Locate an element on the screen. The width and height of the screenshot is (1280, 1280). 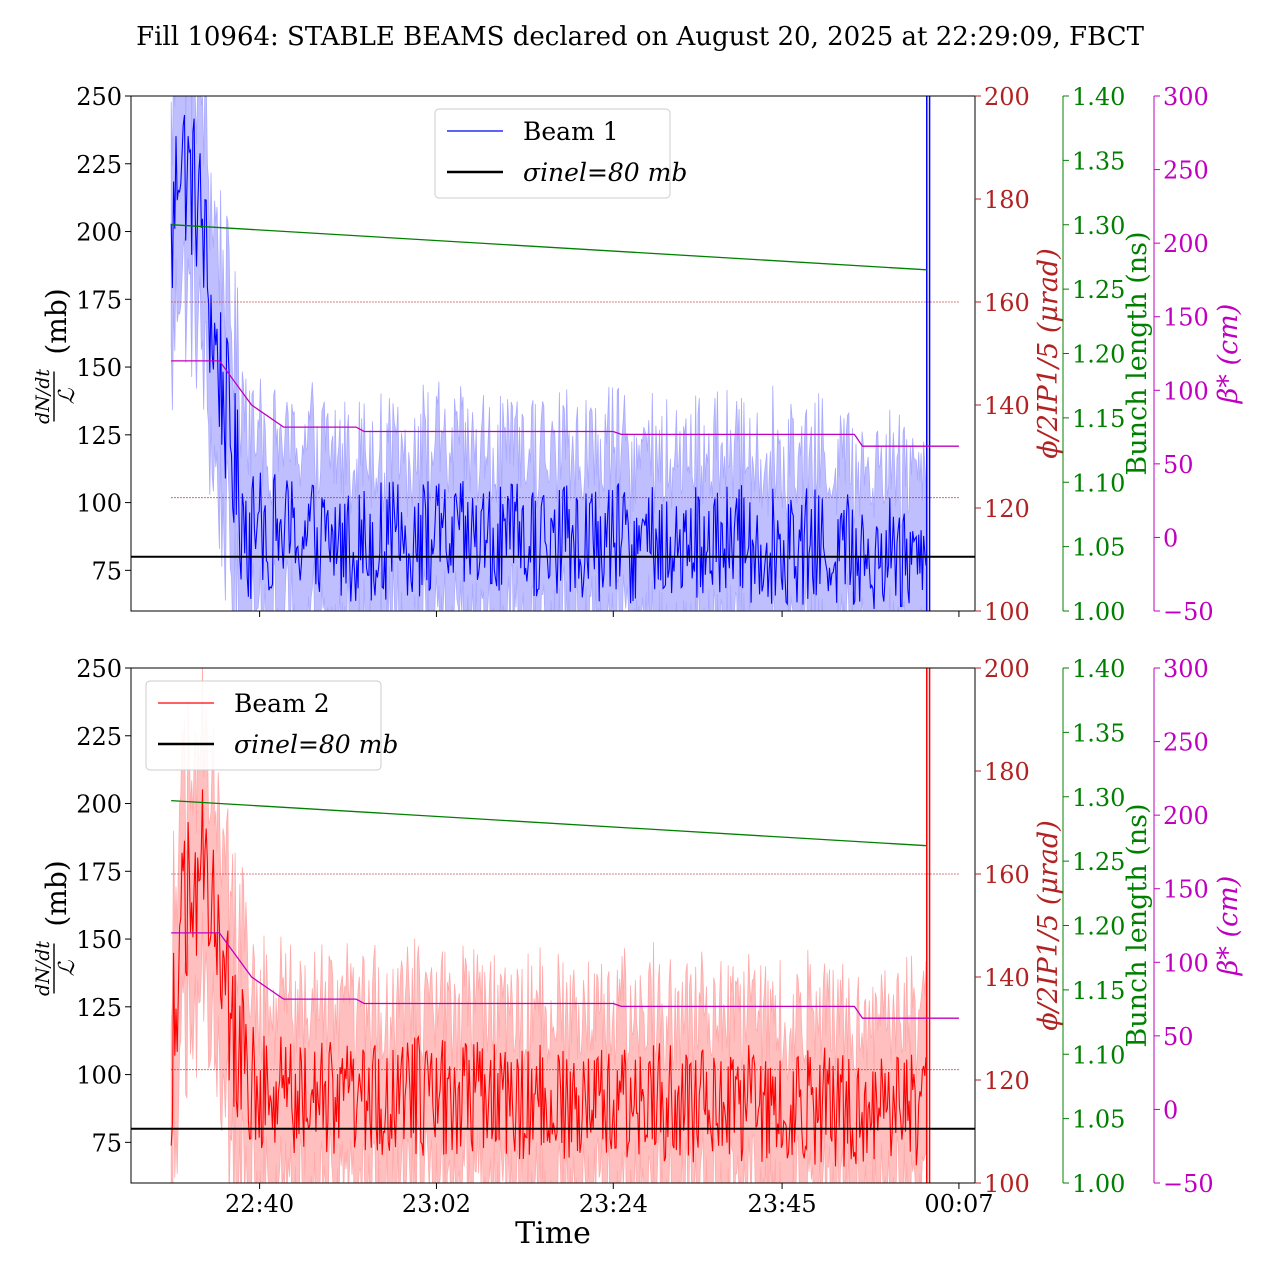
x-tick-label: 23:02 is located at coordinates (436, 1204).